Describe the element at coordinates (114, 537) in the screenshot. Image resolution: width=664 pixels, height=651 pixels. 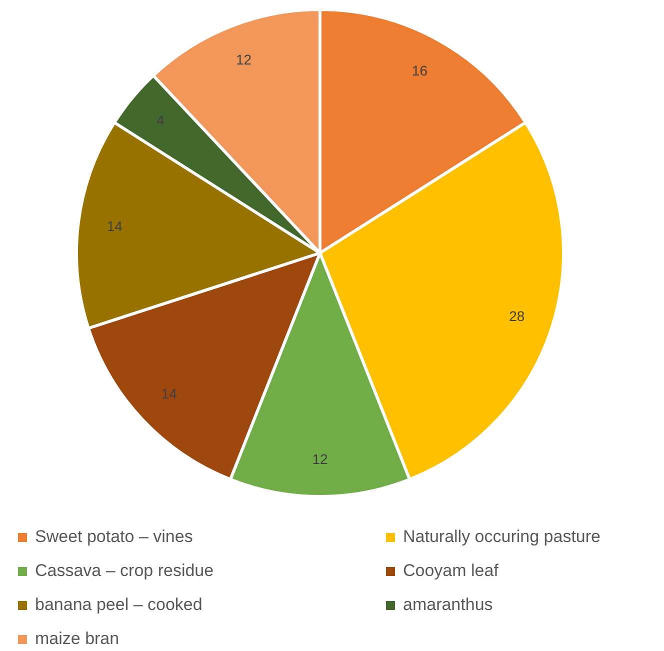
I see `legend-label: Sweet potato – vines` at that location.